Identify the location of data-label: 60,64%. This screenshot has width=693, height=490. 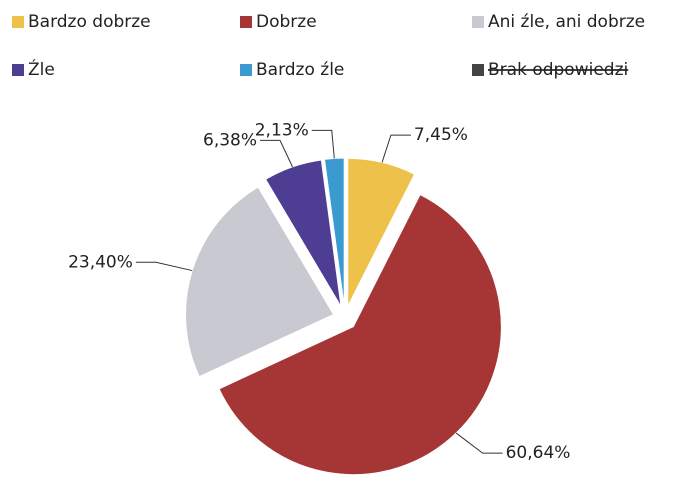
(538, 453).